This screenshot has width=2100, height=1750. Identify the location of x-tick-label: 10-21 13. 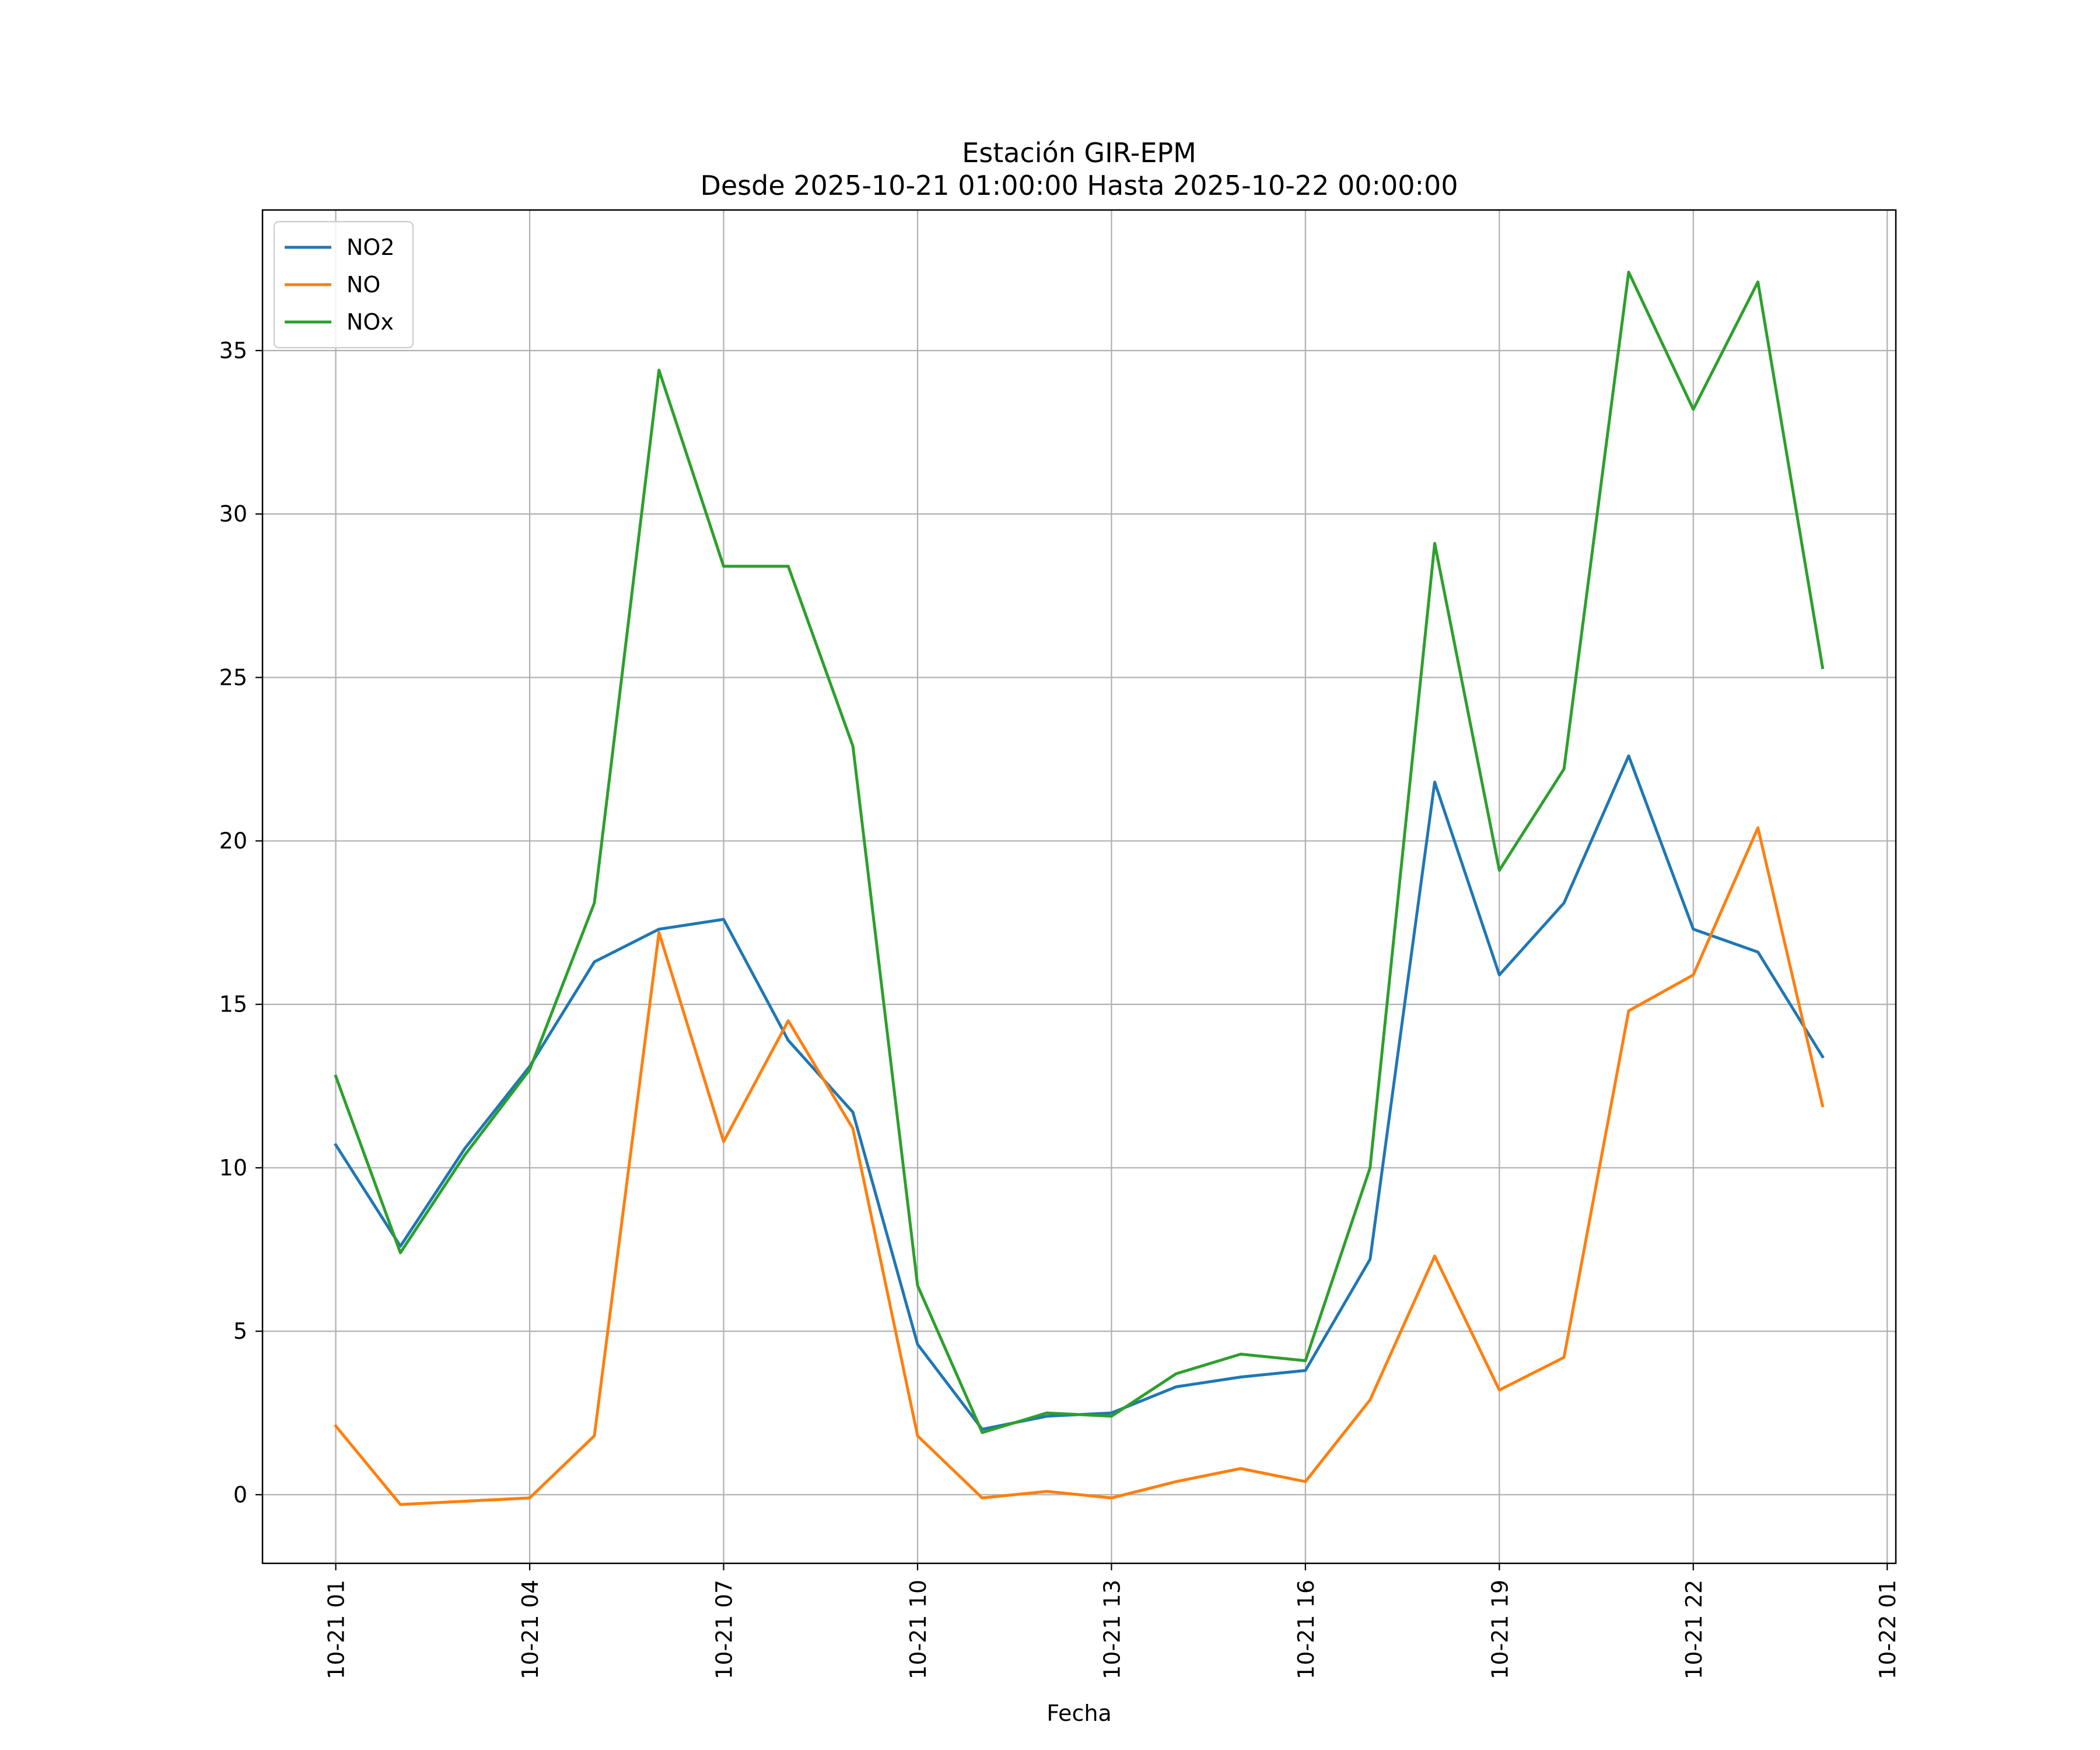
(1112, 1629).